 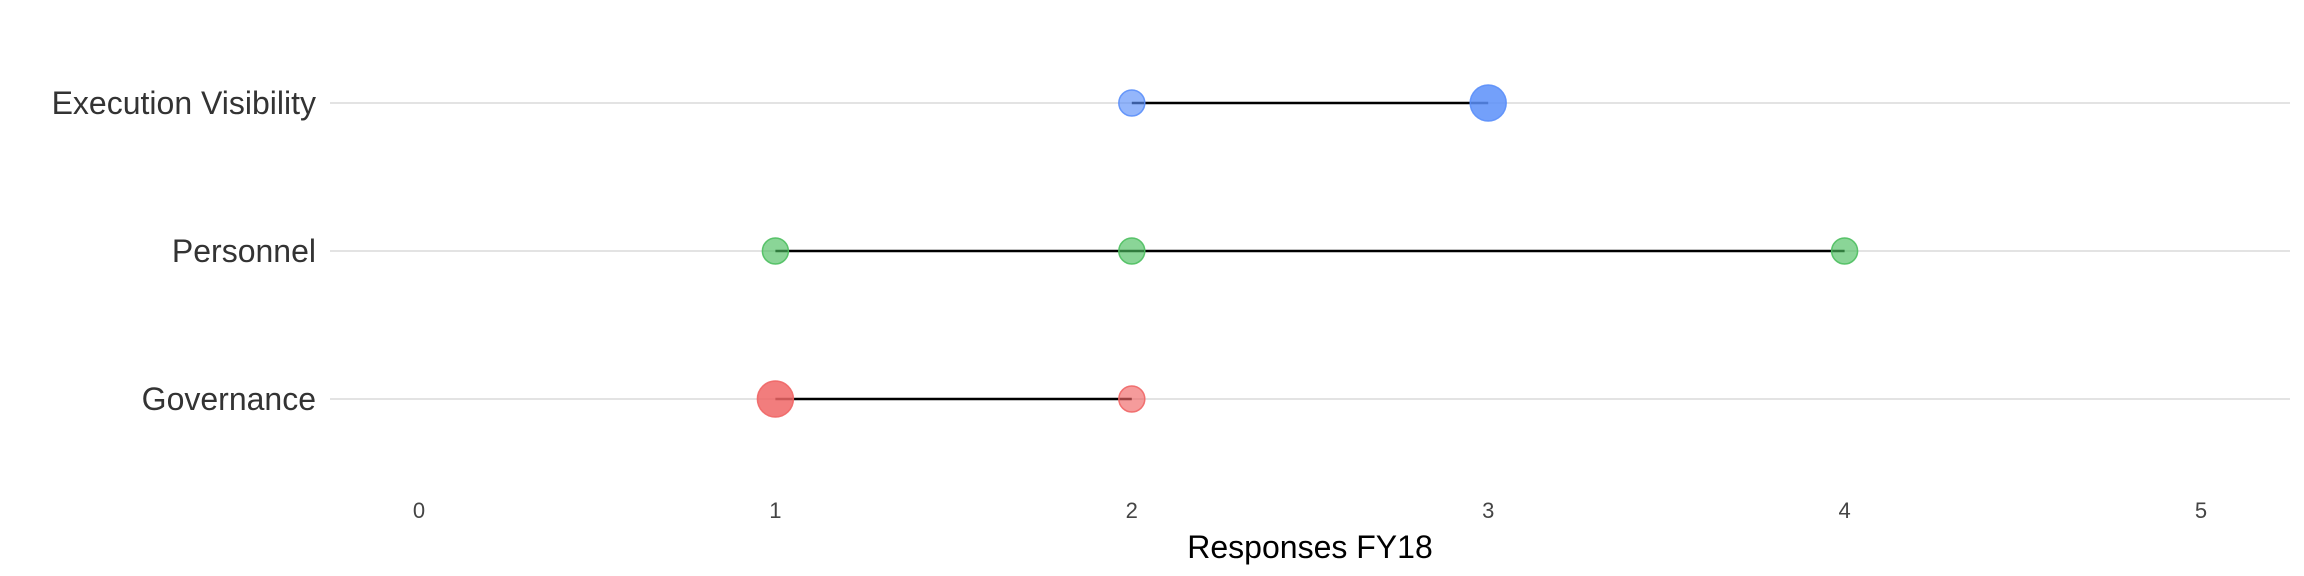 What do you see at coordinates (1844, 510) in the screenshot?
I see `x-tick-label: 4` at bounding box center [1844, 510].